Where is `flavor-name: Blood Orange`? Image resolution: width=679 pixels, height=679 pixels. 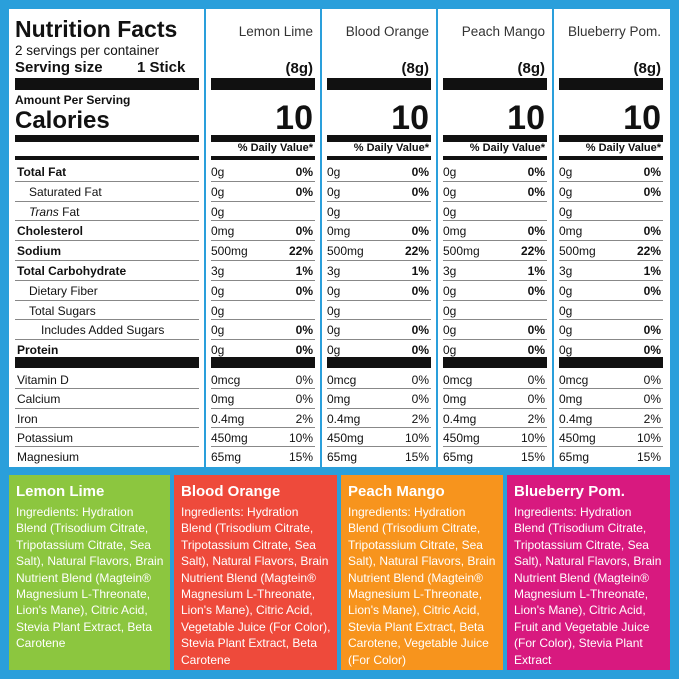 flavor-name: Blood Orange is located at coordinates (387, 31).